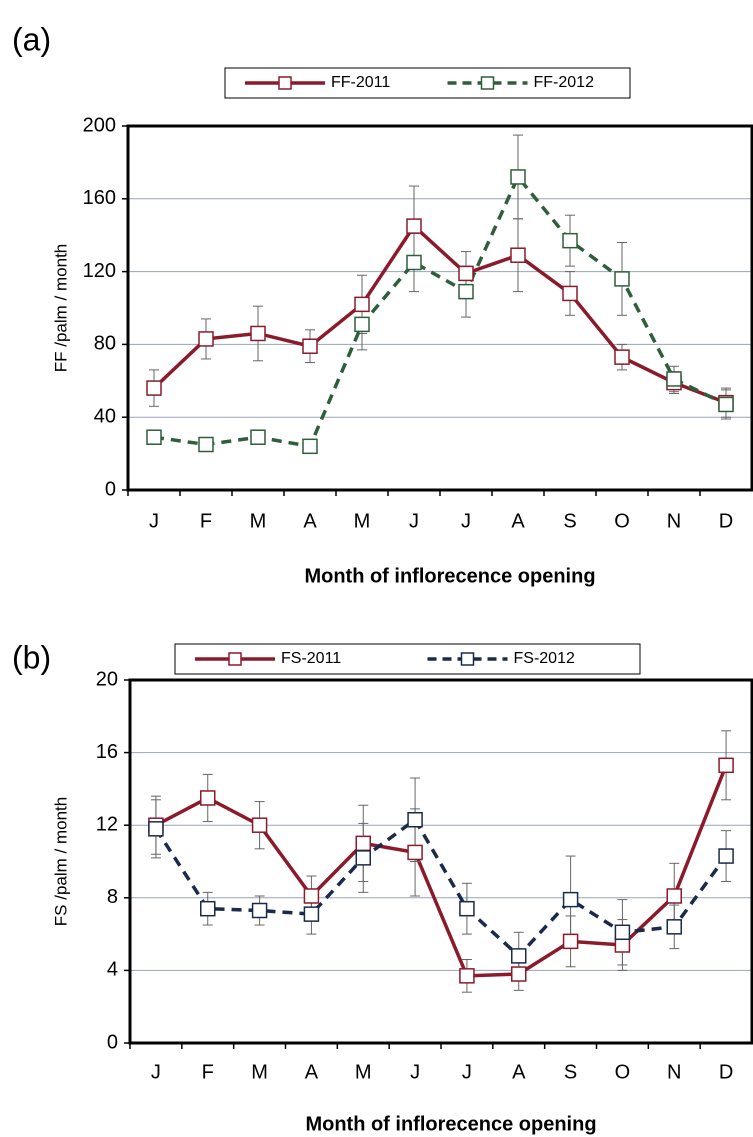 The image size is (753, 1137). What do you see at coordinates (360, 82) in the screenshot?
I see `legend-label: FF-2011` at bounding box center [360, 82].